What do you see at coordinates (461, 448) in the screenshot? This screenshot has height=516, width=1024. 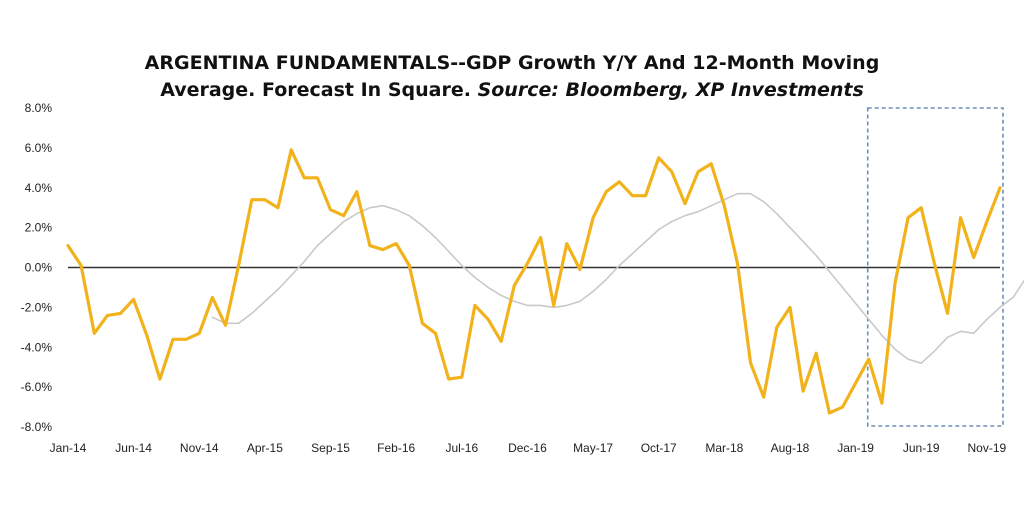 I see `x-tick-label: Jul-16` at bounding box center [461, 448].